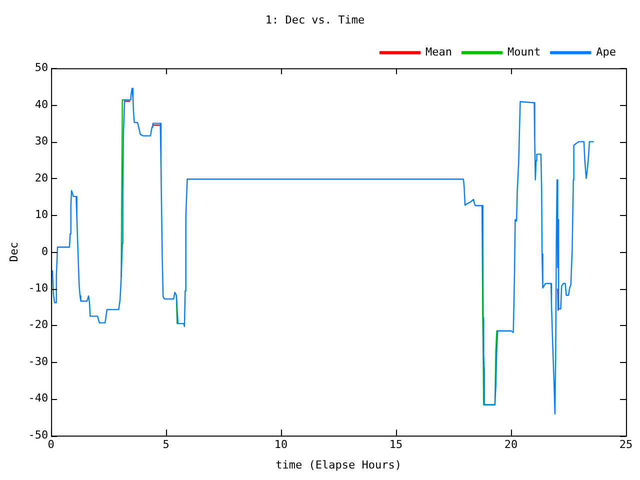 The image size is (640, 480). I want to click on y-tick-label: 10, so click(41, 215).